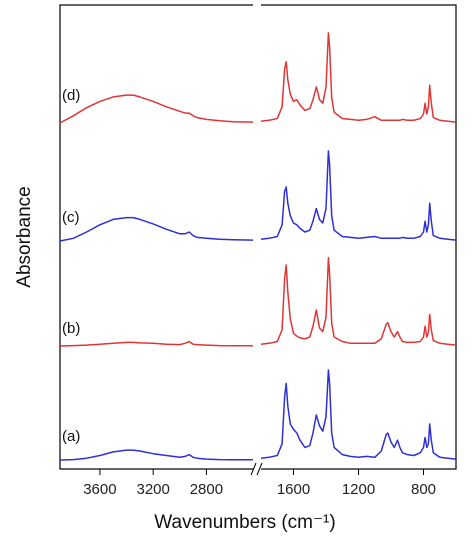  What do you see at coordinates (259, 483) in the screenshot?
I see `x-axis-ticks: 3600 3200 2800 1600 1200 800` at bounding box center [259, 483].